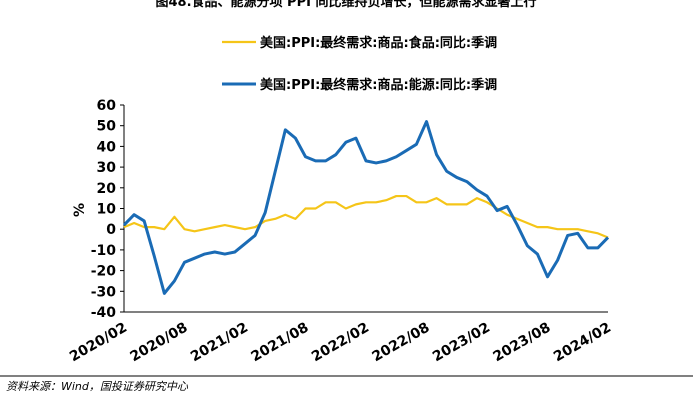  I want to click on x-tick-label: 2020/08, so click(158, 343).